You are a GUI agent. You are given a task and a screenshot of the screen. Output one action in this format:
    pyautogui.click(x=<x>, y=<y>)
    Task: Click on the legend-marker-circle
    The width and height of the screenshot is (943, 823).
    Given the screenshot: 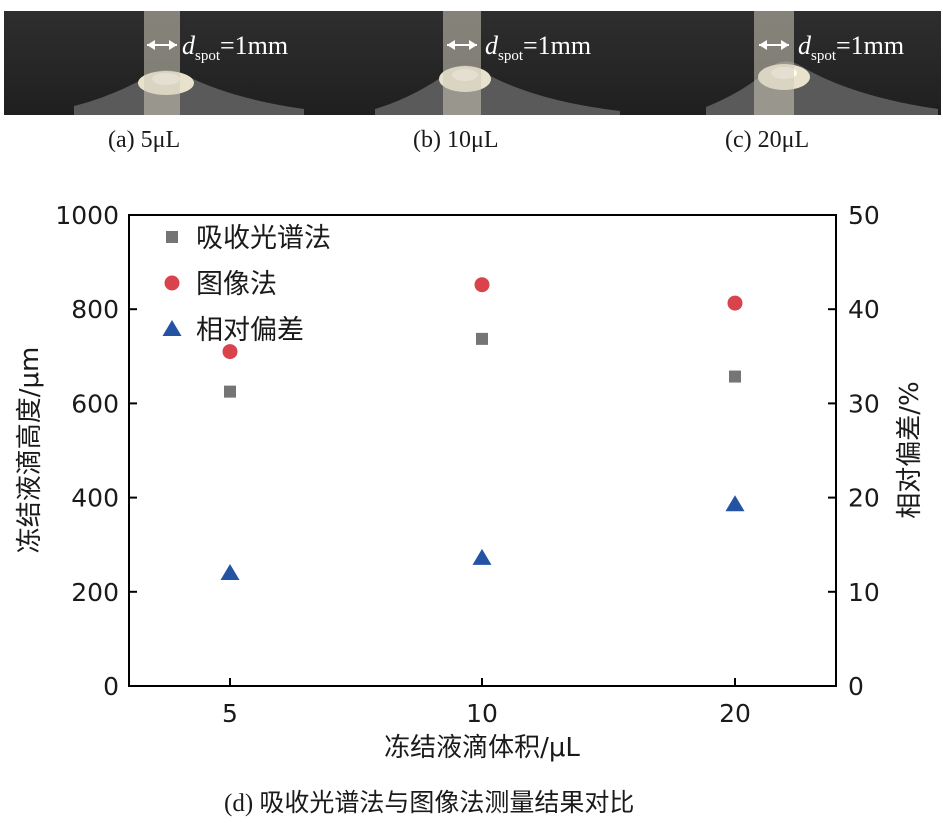 What is the action you would take?
    pyautogui.click(x=172, y=283)
    